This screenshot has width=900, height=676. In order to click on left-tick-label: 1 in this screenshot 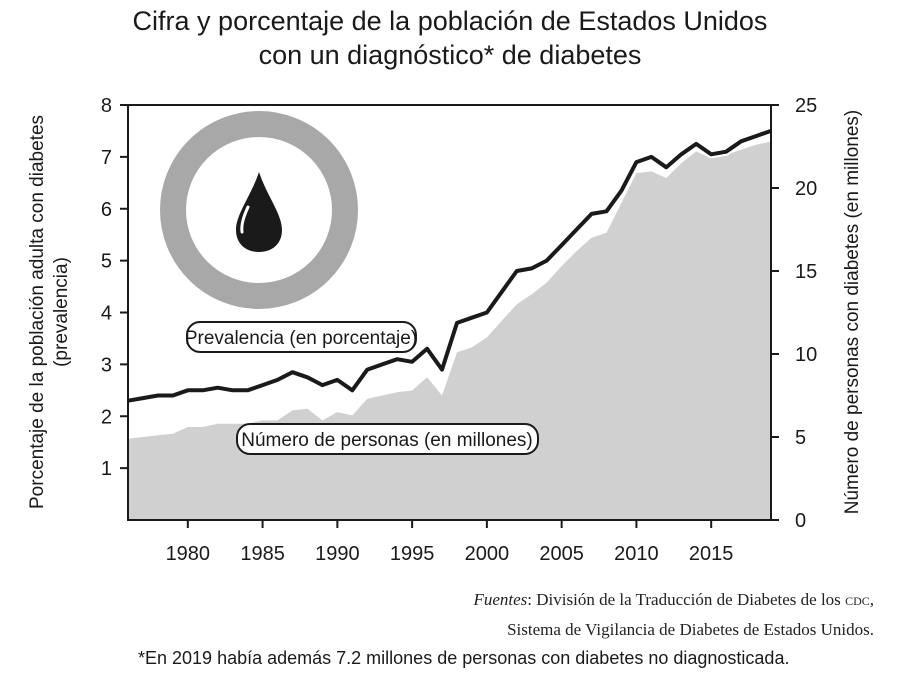, I will do `click(106, 469)`.